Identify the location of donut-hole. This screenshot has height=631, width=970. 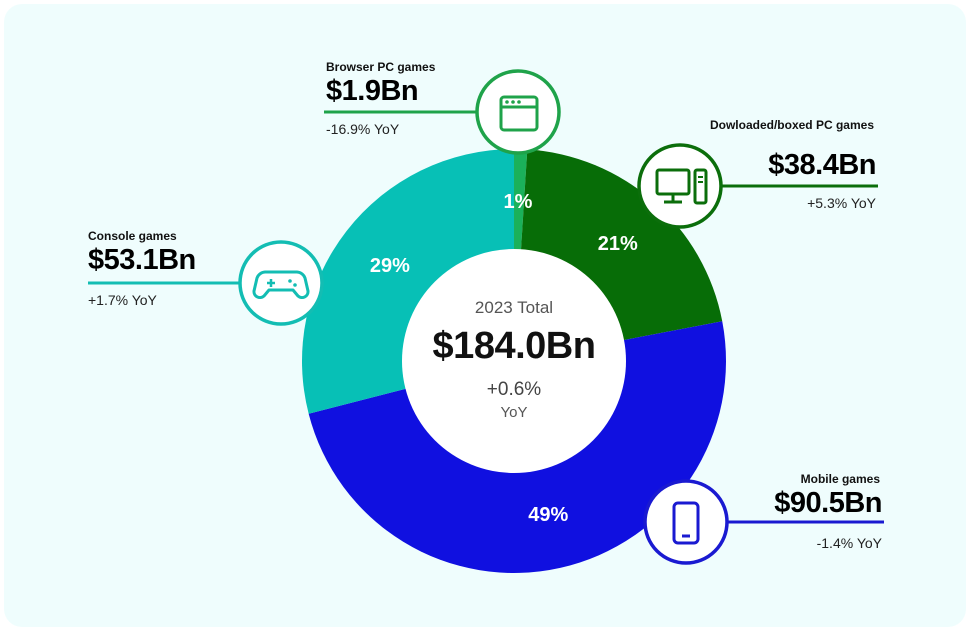
(514, 361).